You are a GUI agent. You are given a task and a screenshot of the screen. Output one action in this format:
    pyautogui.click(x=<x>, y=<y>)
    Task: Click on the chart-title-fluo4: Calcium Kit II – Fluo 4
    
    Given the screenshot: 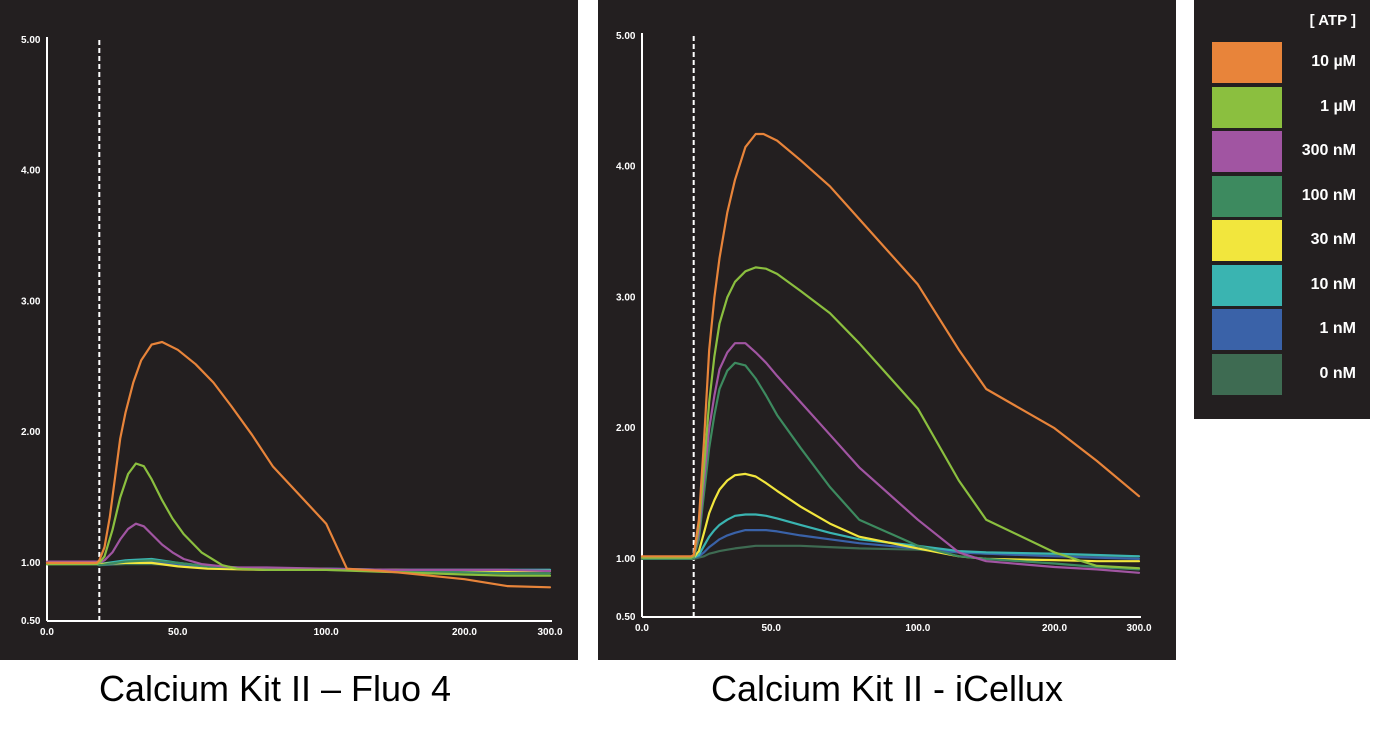 What is the action you would take?
    pyautogui.click(x=275, y=688)
    